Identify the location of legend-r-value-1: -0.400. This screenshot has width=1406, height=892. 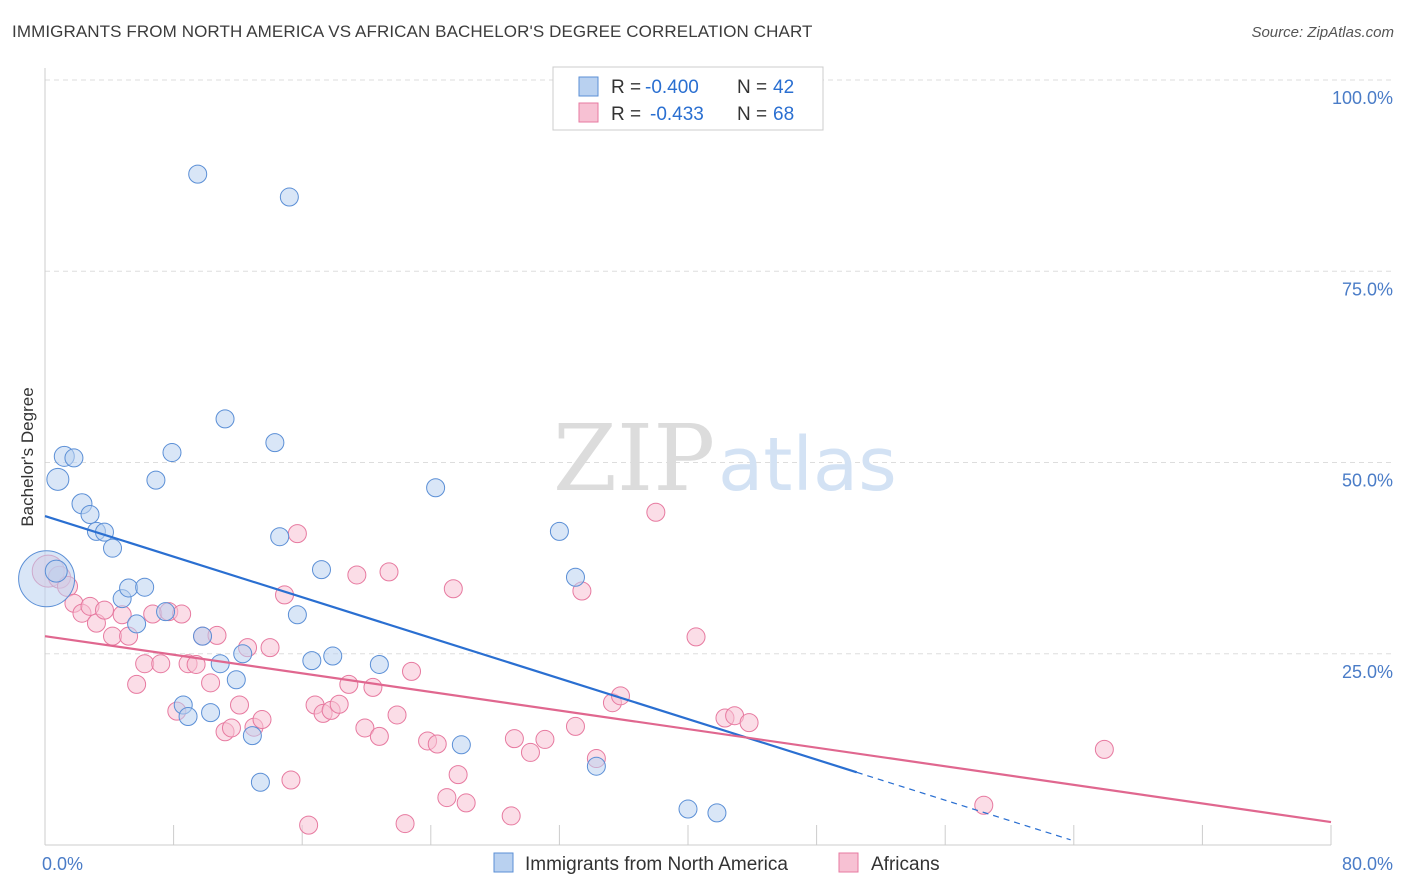
(672, 87).